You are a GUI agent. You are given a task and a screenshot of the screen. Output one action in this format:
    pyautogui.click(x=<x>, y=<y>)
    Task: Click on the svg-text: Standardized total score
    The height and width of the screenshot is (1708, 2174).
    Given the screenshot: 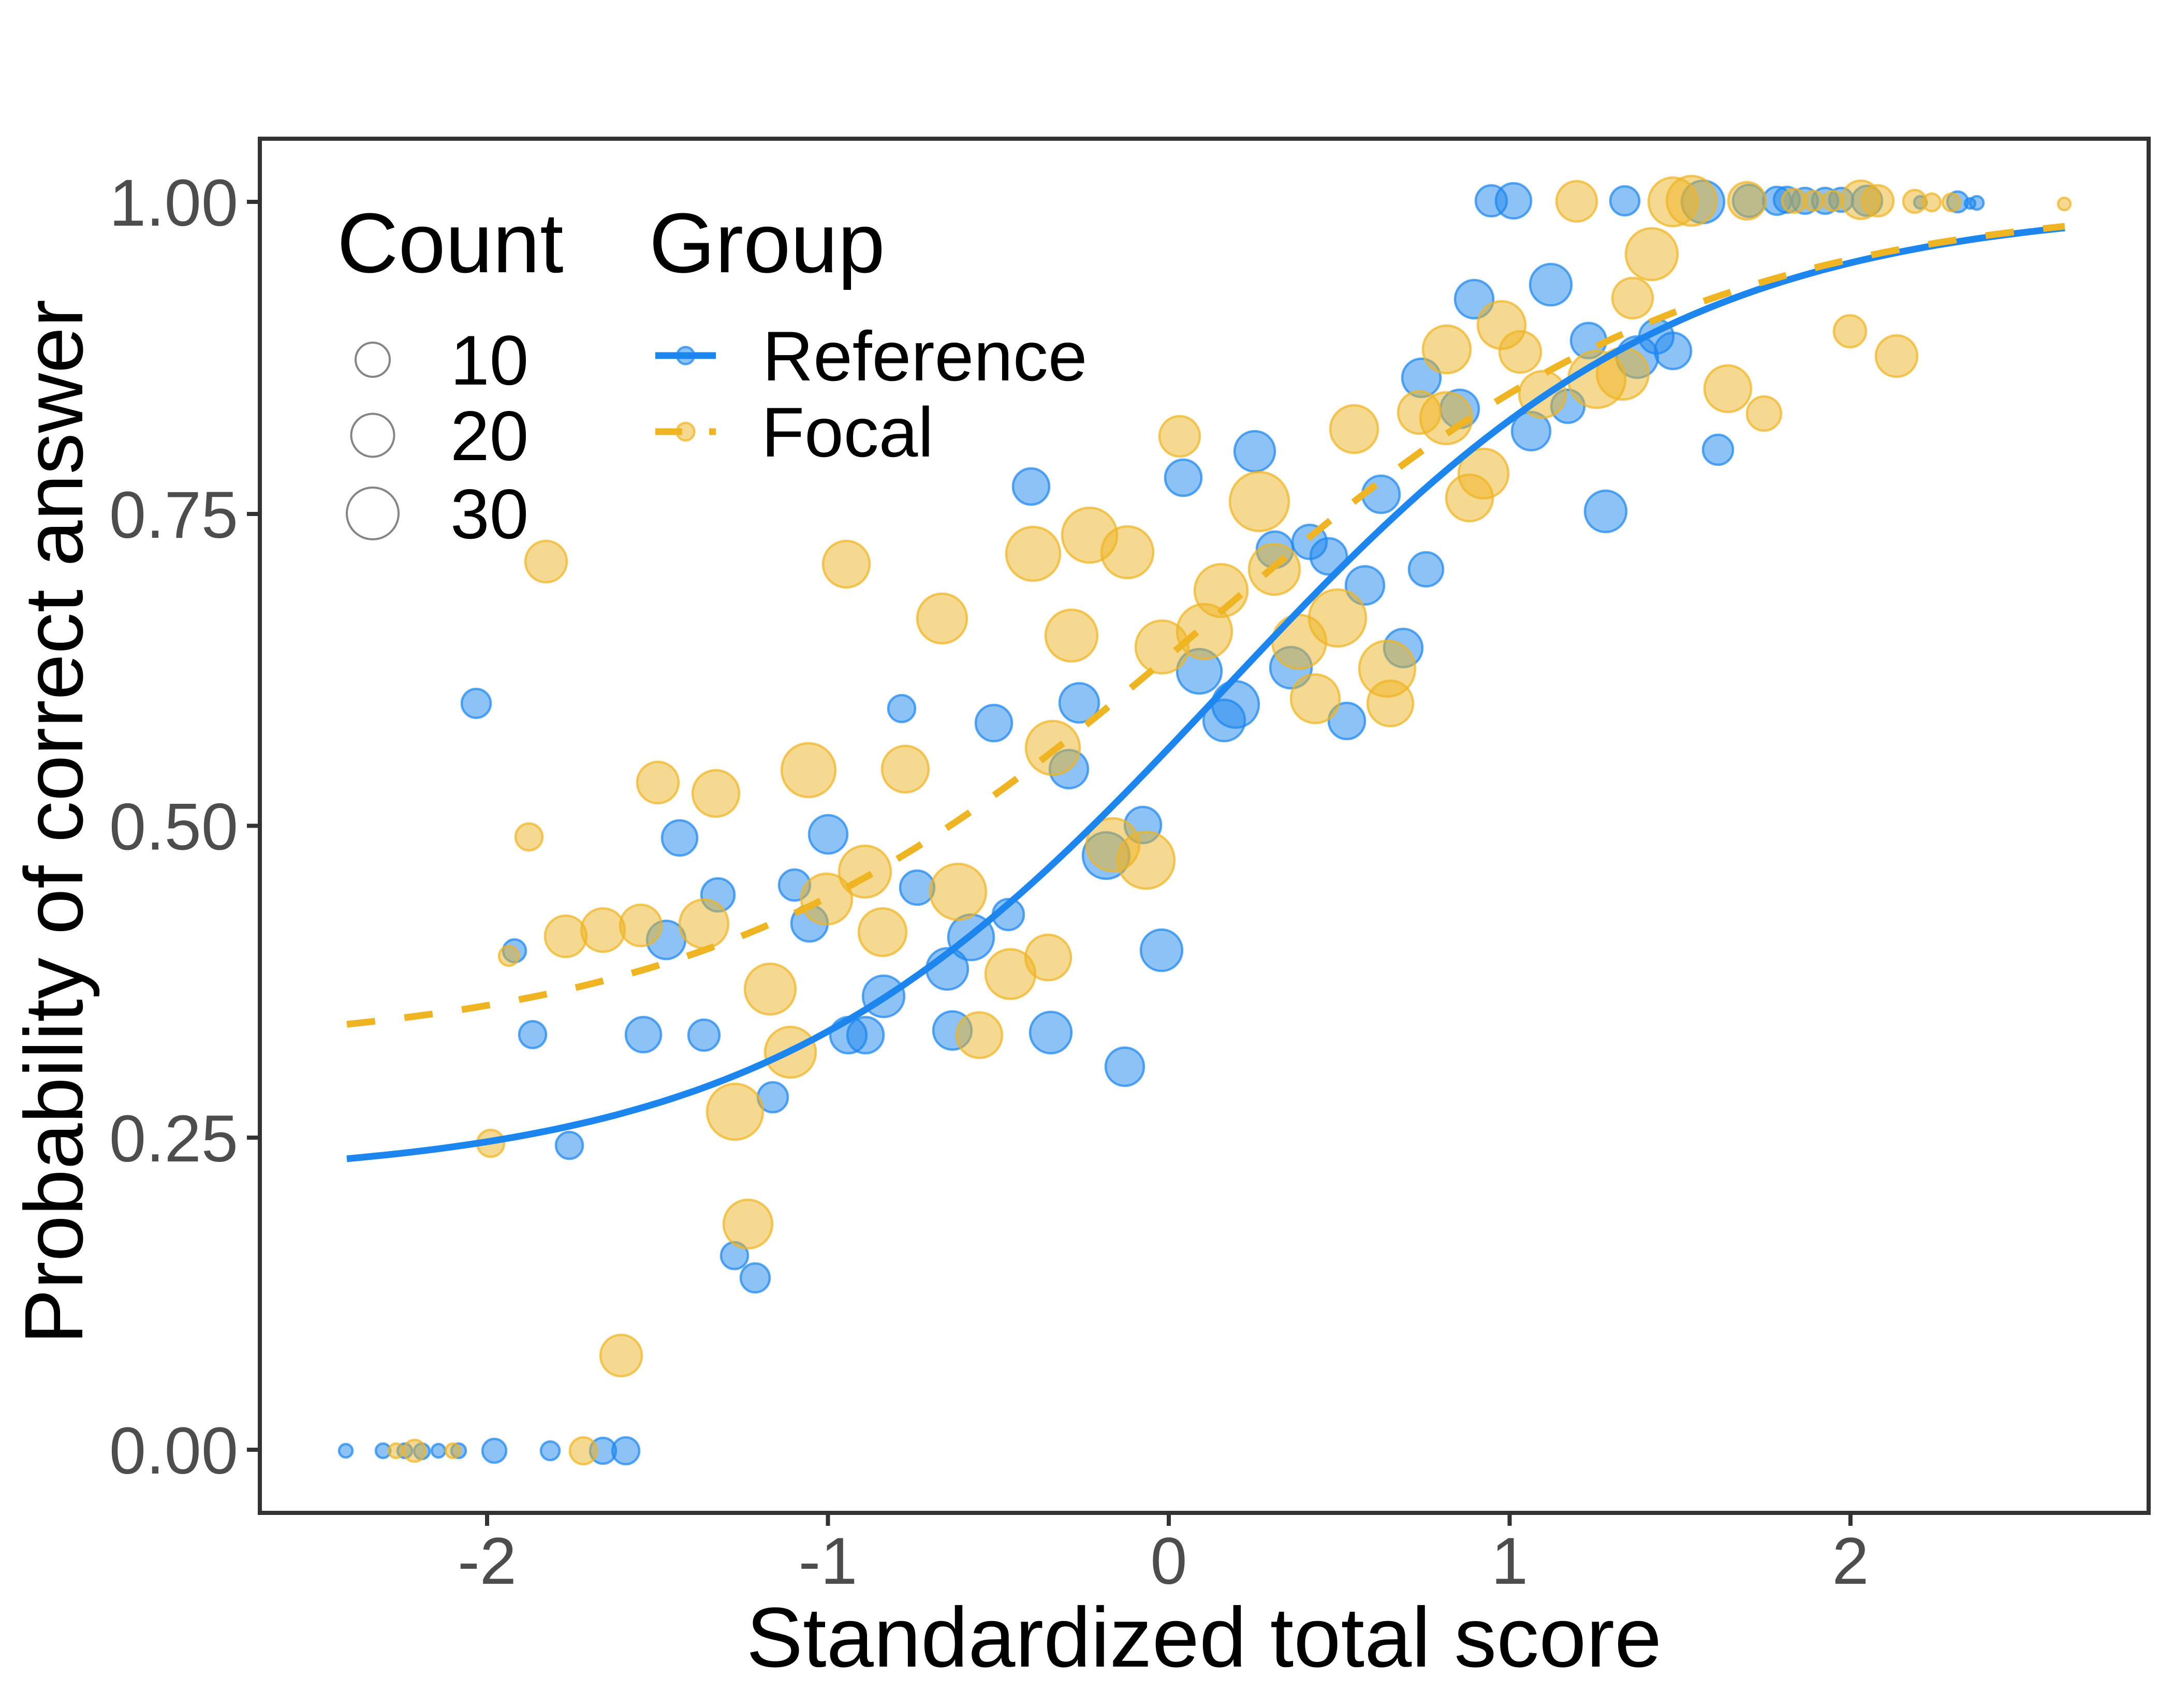 What is the action you would take?
    pyautogui.click(x=1204, y=1637)
    